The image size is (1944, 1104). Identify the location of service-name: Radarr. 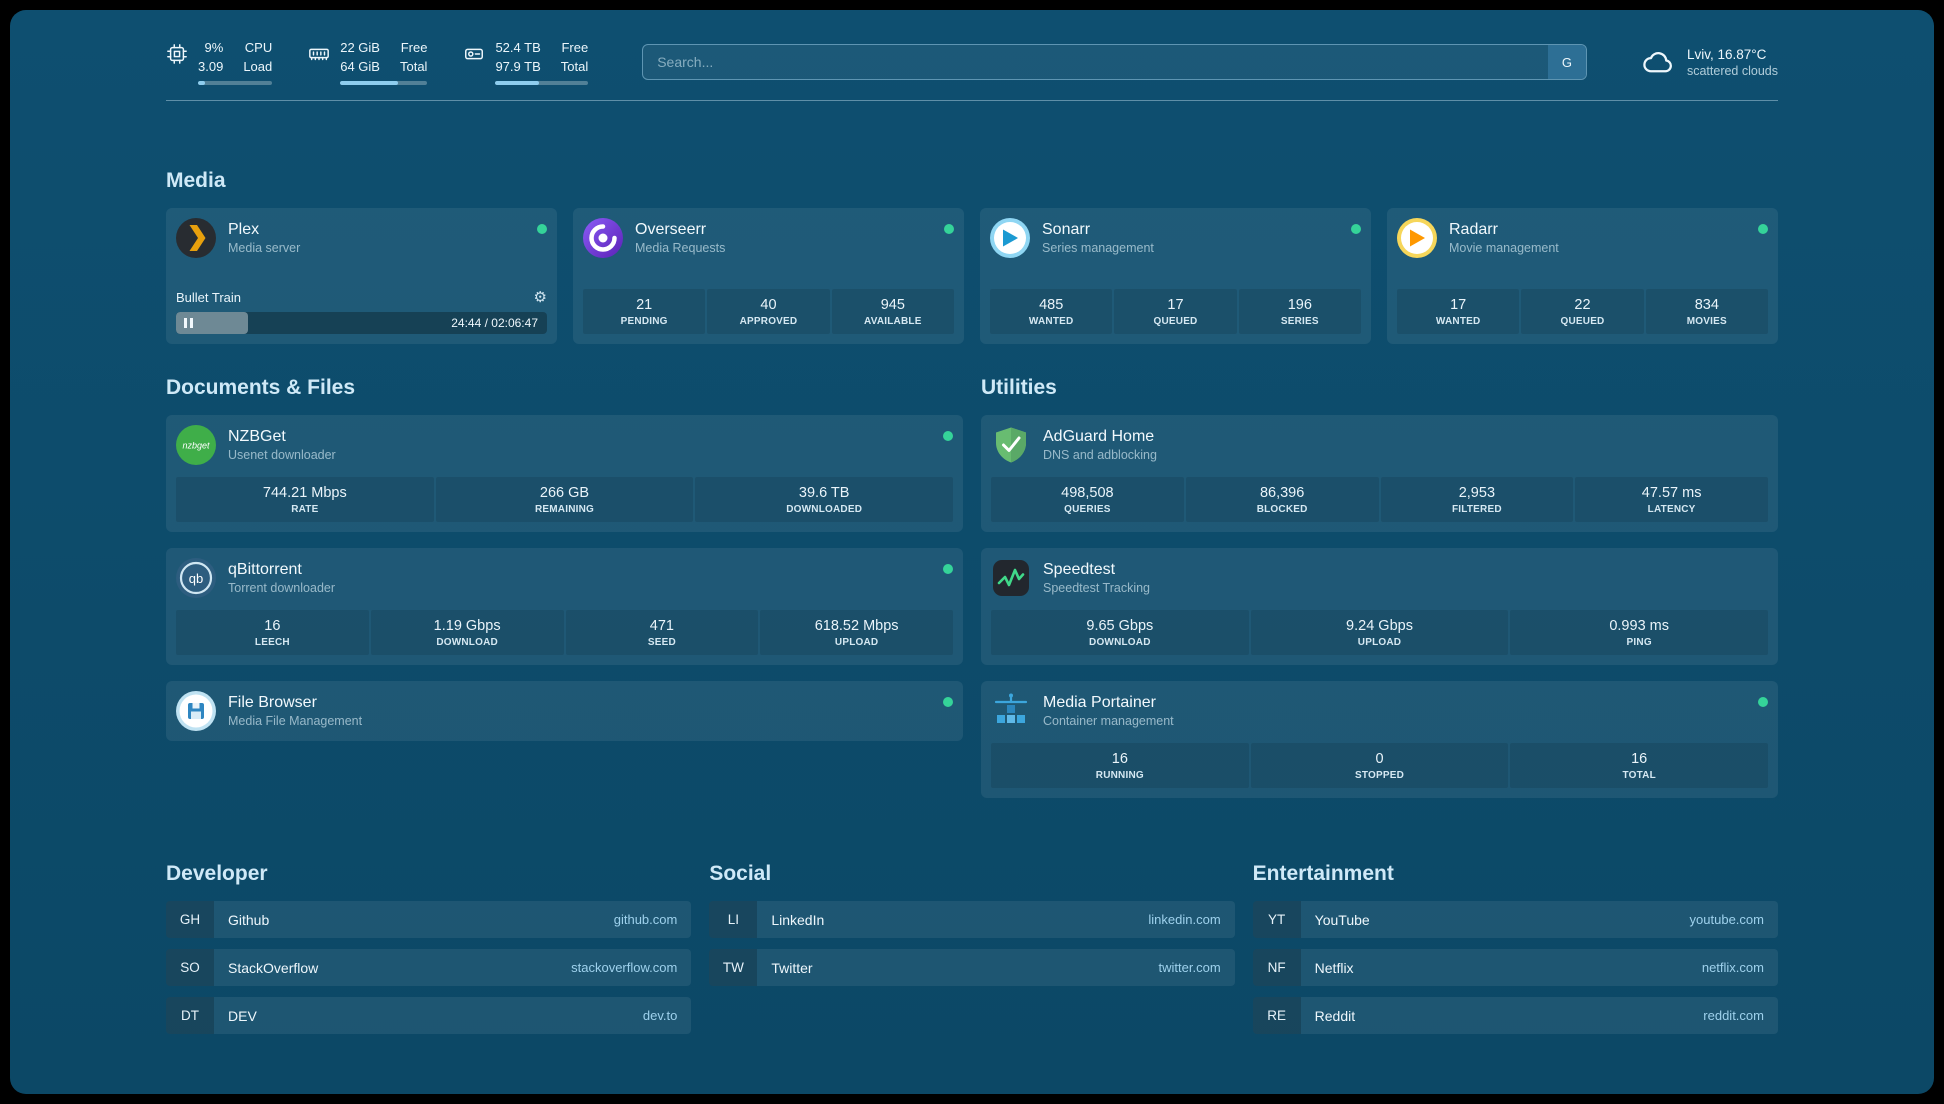
(1473, 229).